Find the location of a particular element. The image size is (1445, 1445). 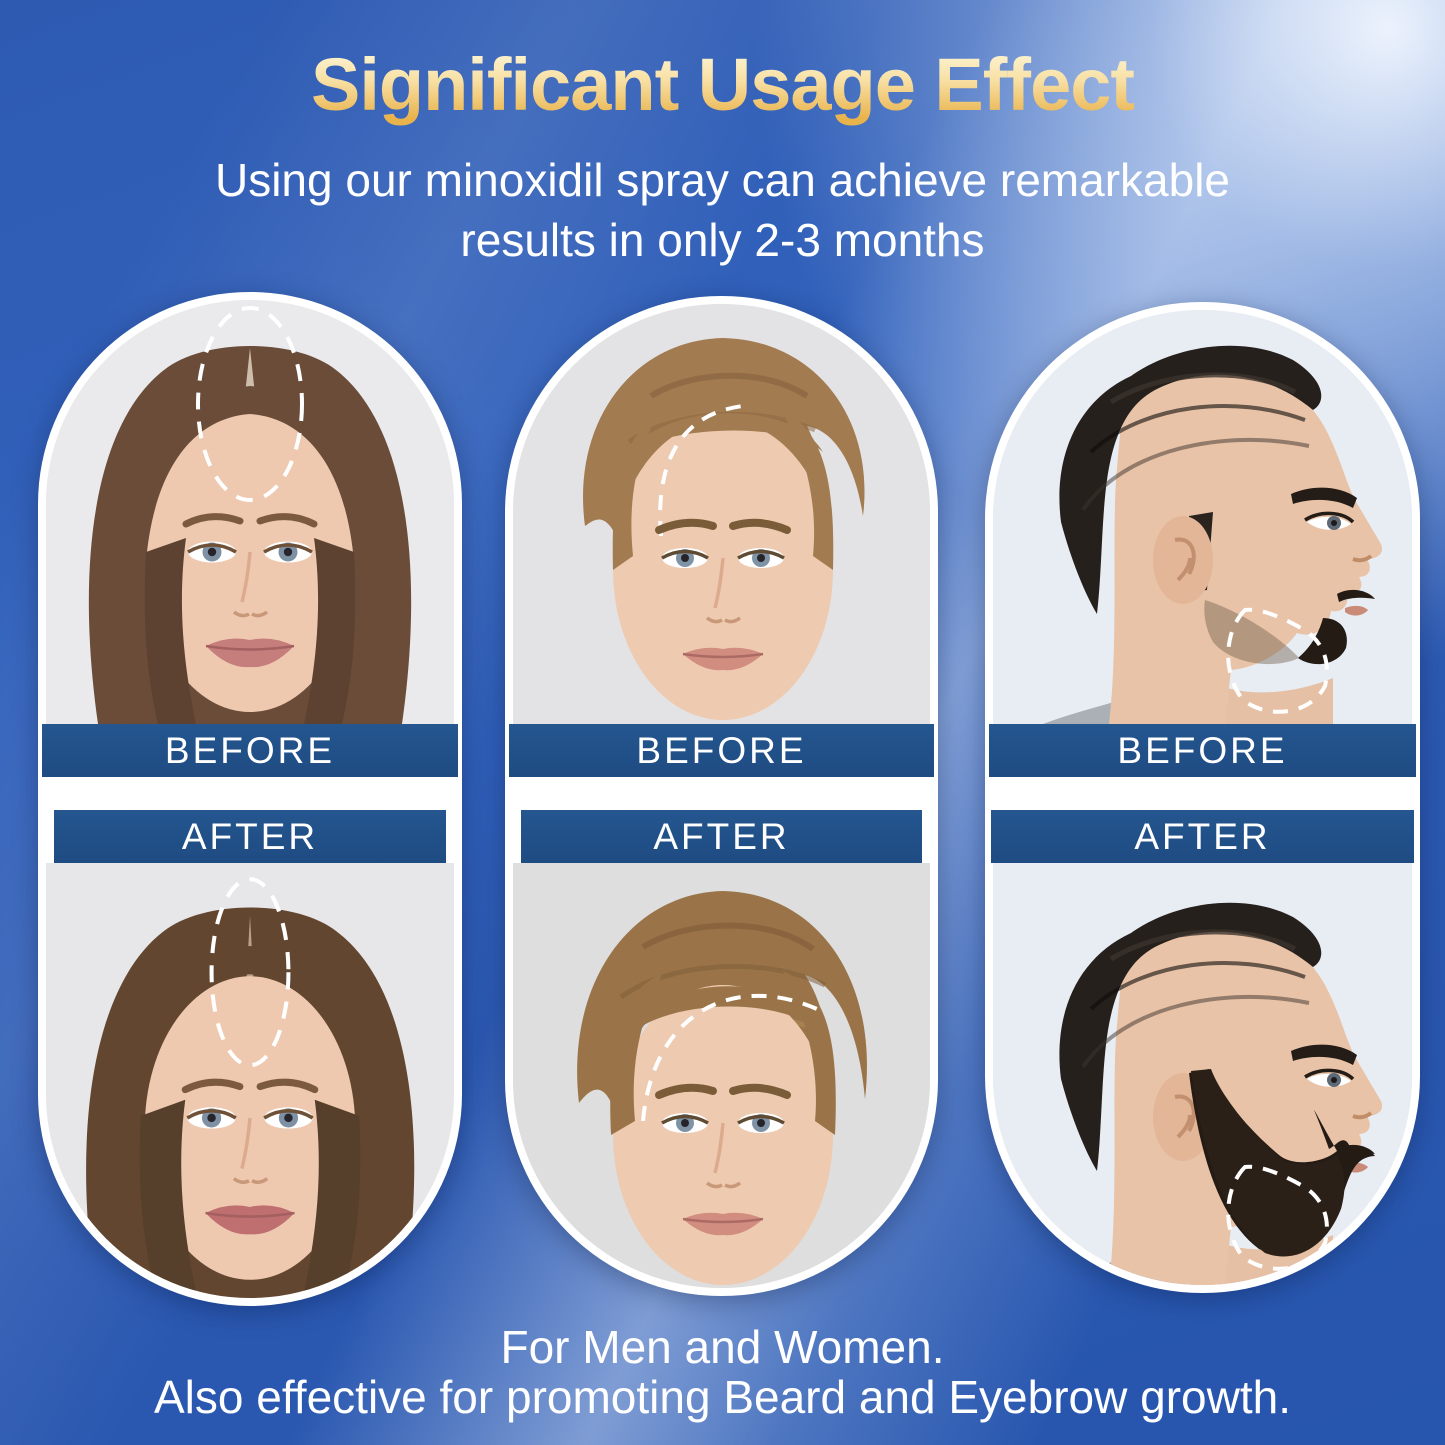

photo-beard-after is located at coordinates (1202, 1074).